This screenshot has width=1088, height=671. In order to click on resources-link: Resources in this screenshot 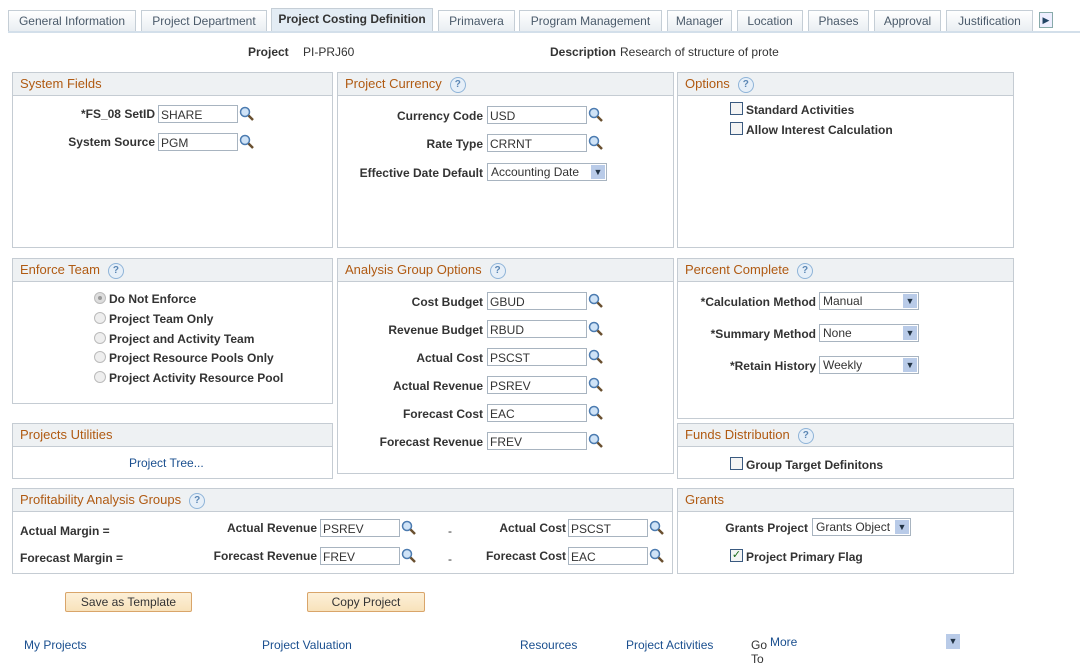, I will do `click(549, 645)`.